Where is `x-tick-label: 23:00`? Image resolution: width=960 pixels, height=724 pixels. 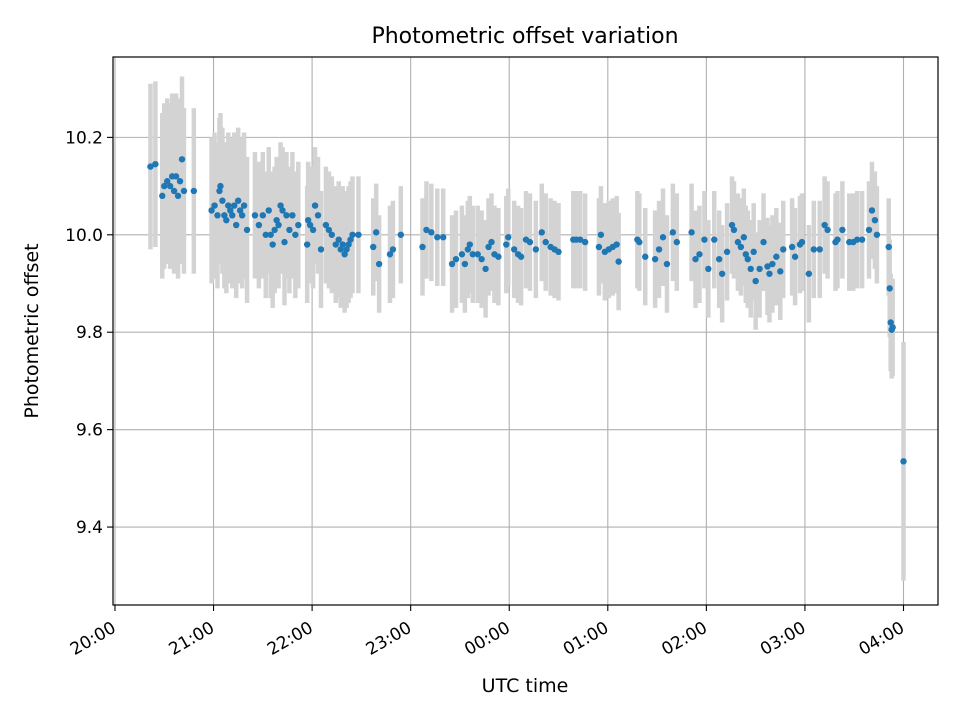
x-tick-label: 23:00 is located at coordinates (389, 639).